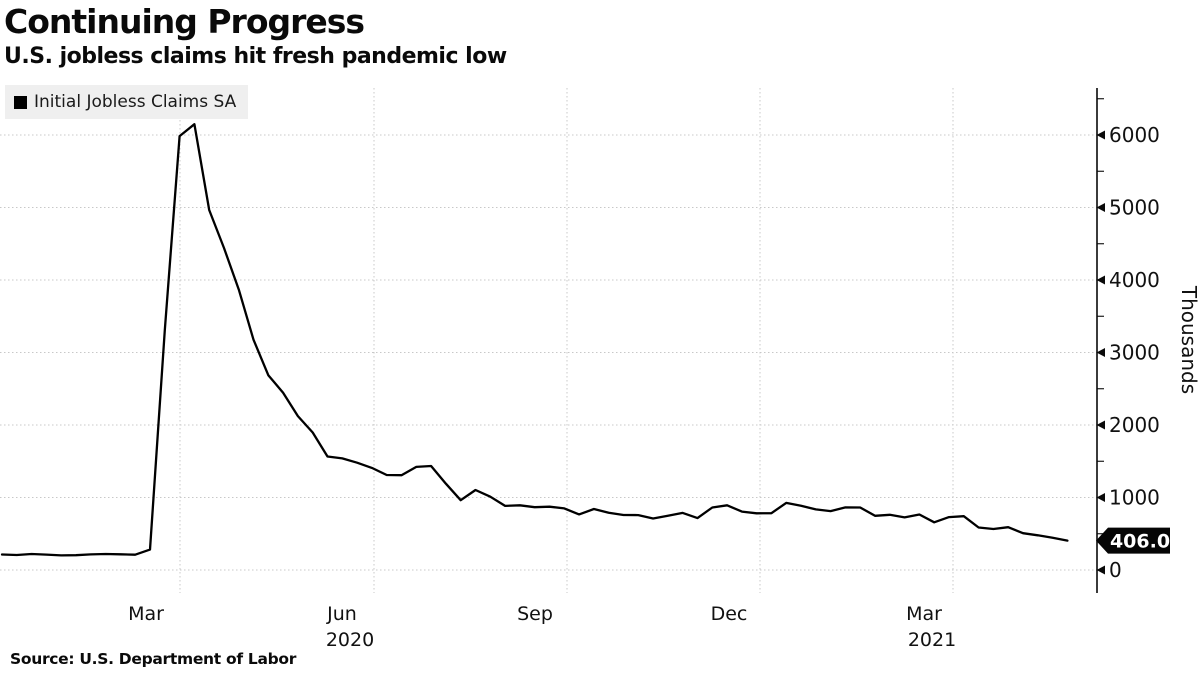  What do you see at coordinates (1134, 498) in the screenshot?
I see `y-tick-label: 1000` at bounding box center [1134, 498].